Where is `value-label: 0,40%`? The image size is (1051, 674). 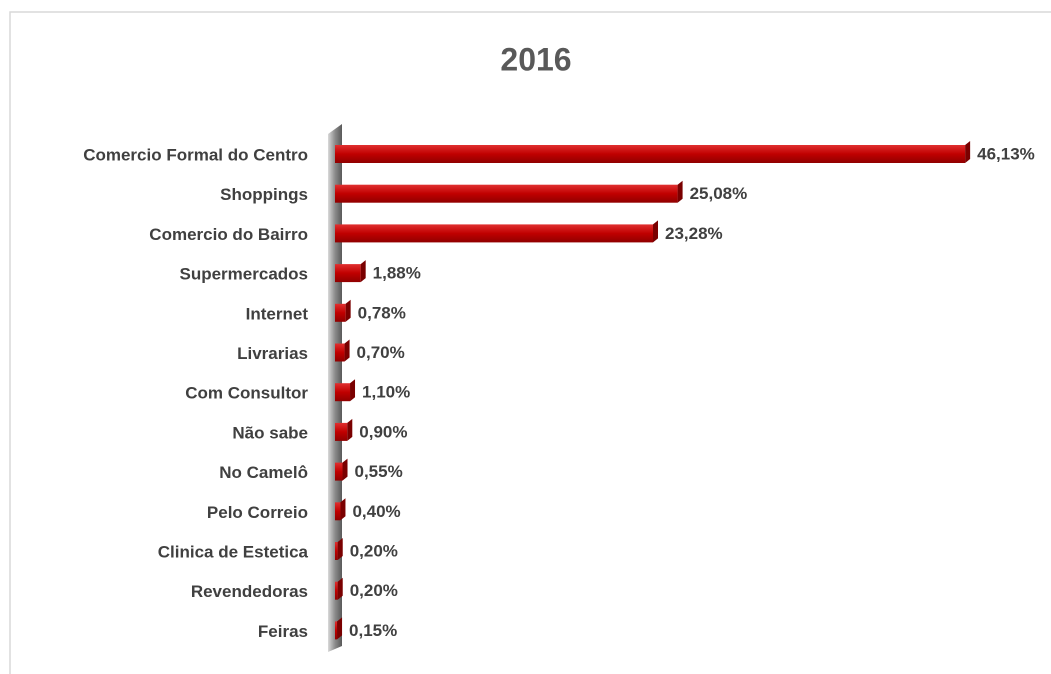 value-label: 0,40% is located at coordinates (376, 511).